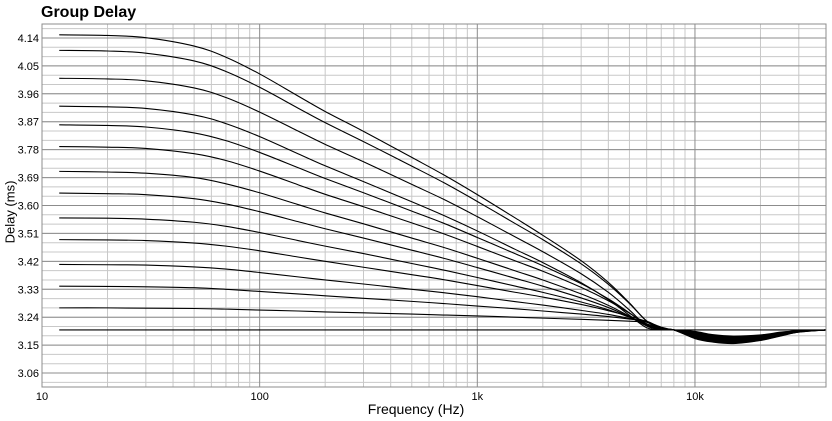 Image resolution: width=832 pixels, height=421 pixels. Describe the element at coordinates (28, 67) in the screenshot. I see `y-tick-label: 4.05` at that location.